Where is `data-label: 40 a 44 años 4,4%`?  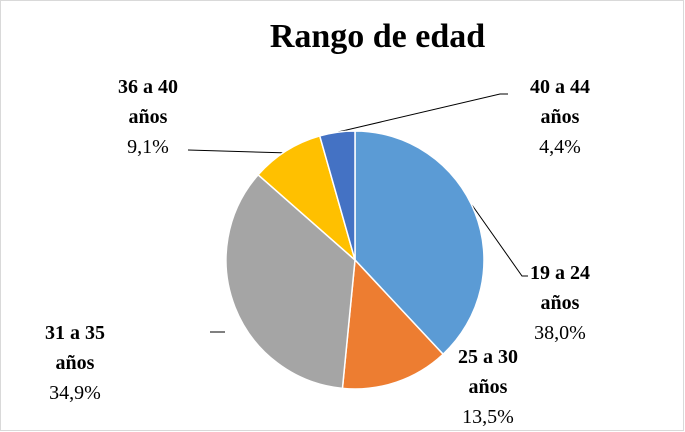
data-label: 40 a 44 años 4,4% is located at coordinates (560, 117).